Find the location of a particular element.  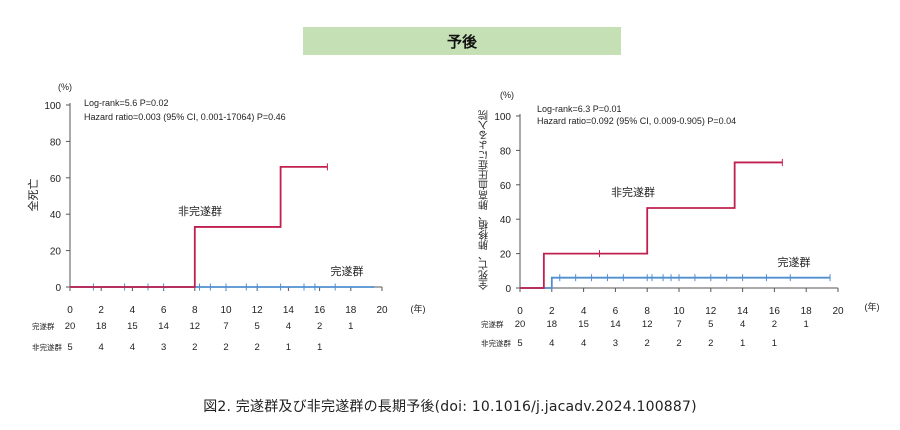

section-banner: 予後 is located at coordinates (462, 41).